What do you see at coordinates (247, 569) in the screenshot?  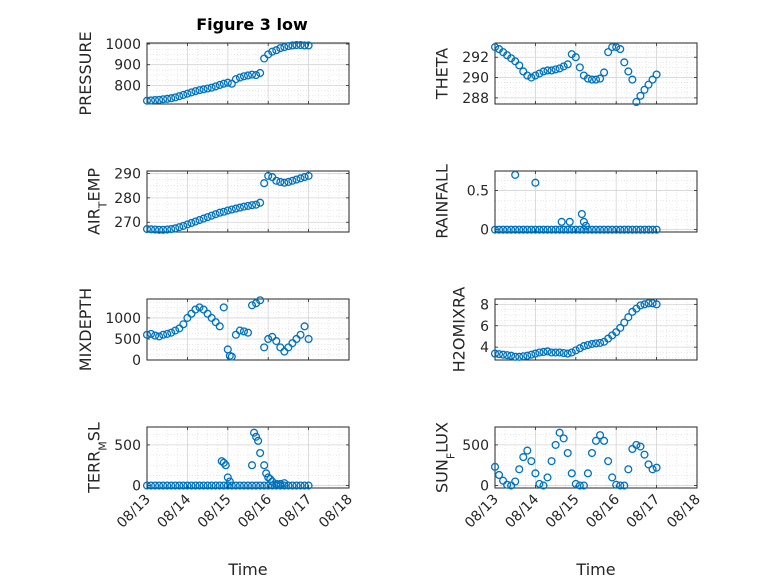 I see `x-axis-label: Time` at bounding box center [247, 569].